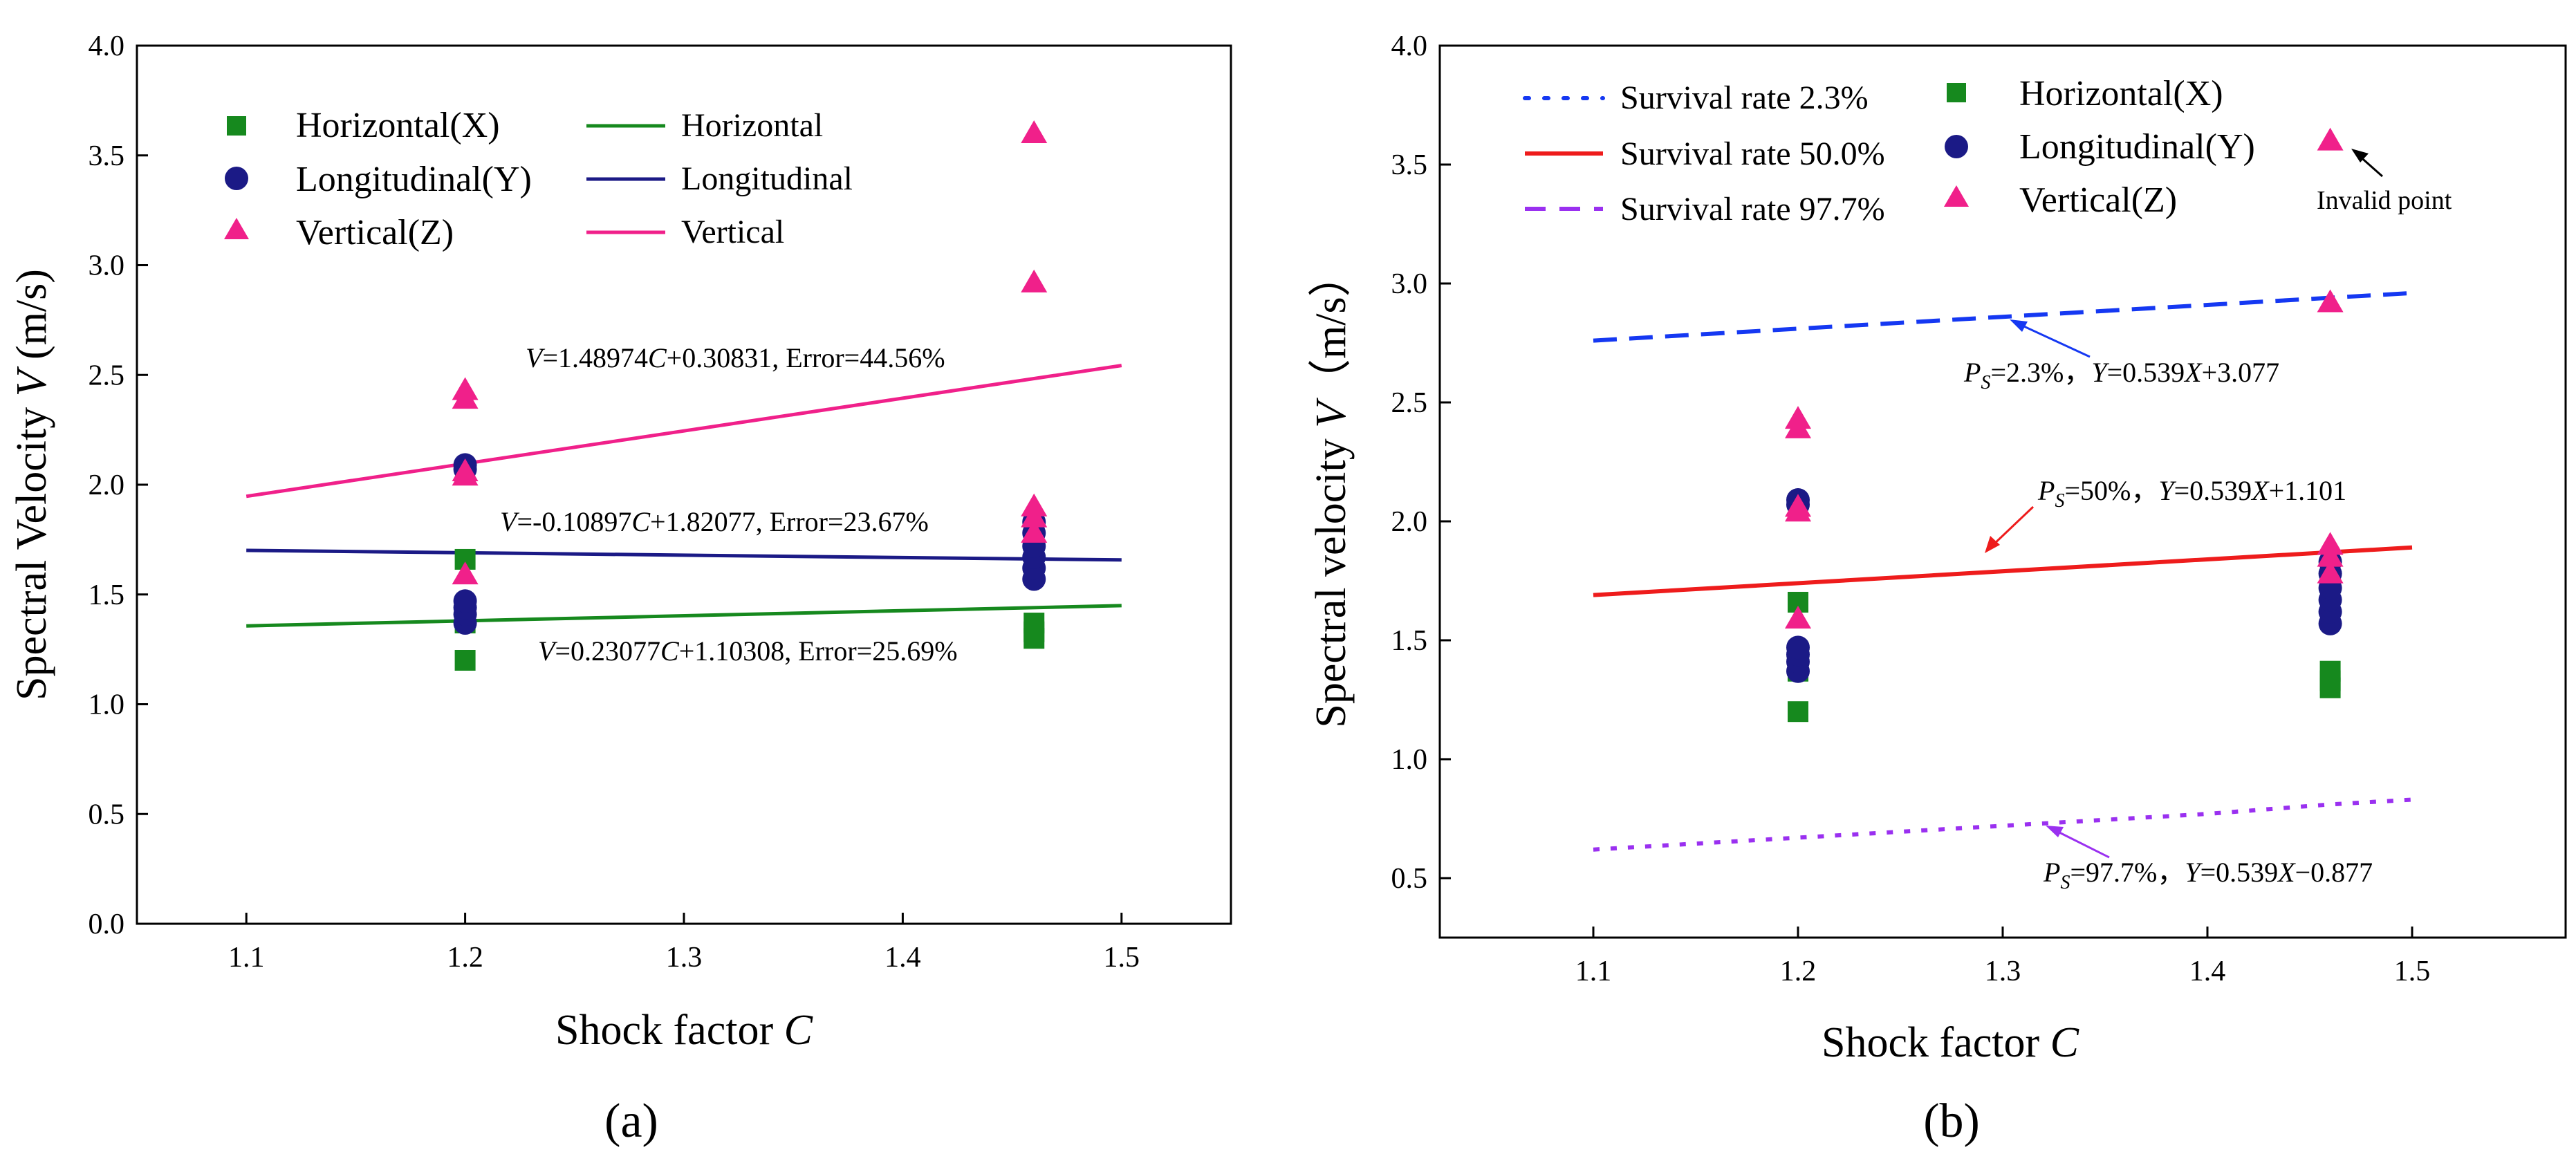  I want to click on equation-vertical: V=1.48974C+0.30831, Error=44.56%, so click(735, 357).